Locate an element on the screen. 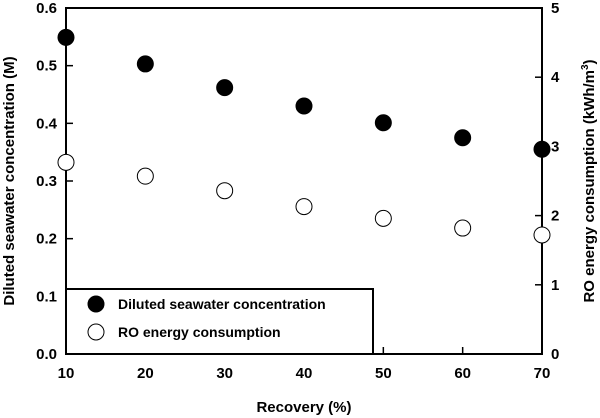  y-left-tick-label: 0.2 is located at coordinates (46, 239).